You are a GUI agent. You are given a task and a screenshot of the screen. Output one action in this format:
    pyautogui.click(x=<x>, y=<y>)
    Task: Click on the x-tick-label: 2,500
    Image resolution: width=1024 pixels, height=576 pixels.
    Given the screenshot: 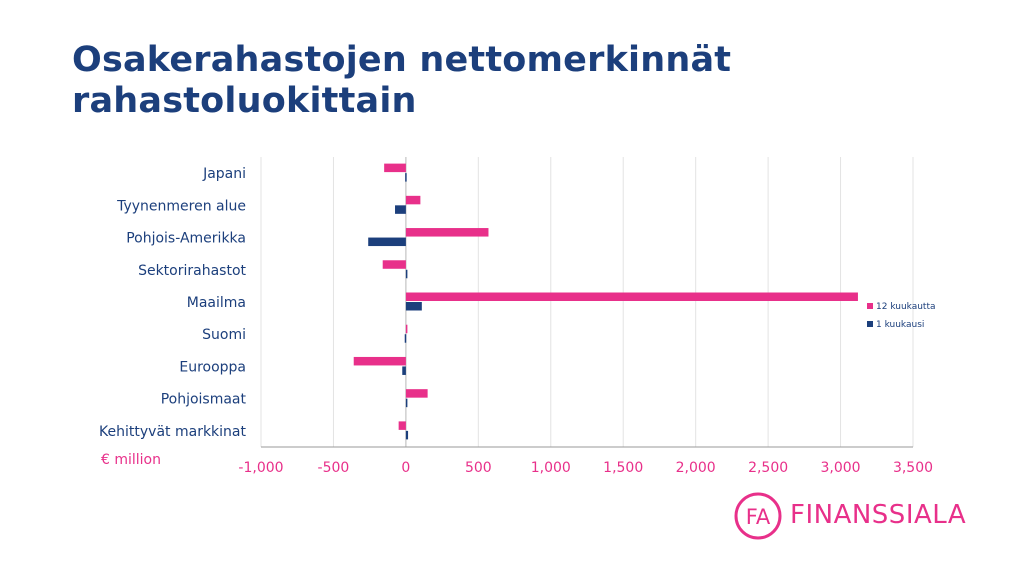 What is the action you would take?
    pyautogui.click(x=768, y=468)
    